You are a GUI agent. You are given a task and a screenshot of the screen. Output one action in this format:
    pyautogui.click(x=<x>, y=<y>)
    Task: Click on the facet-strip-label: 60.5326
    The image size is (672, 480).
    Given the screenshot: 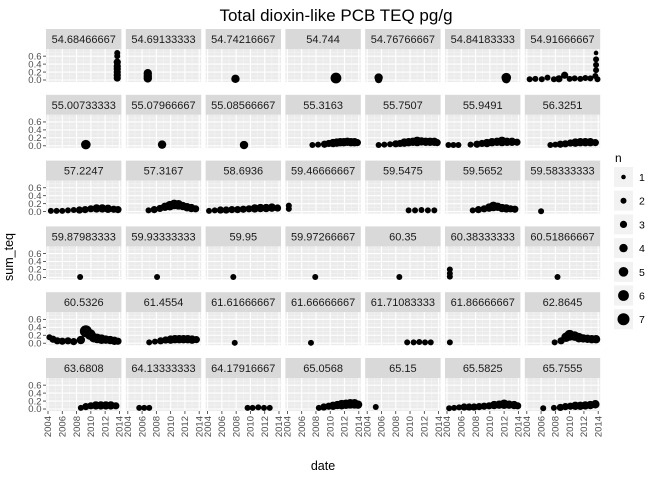 What is the action you would take?
    pyautogui.click(x=84, y=303)
    